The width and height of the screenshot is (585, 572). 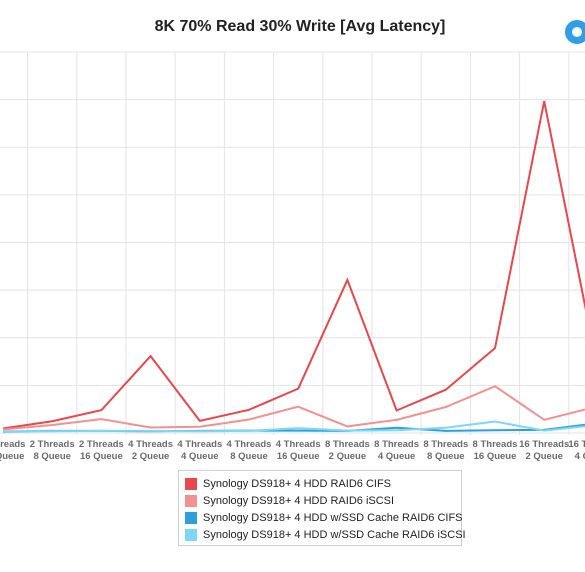 I want to click on legend-item: Synology DS918+ 4 HDD RAID6 iSCSI, so click(x=320, y=500).